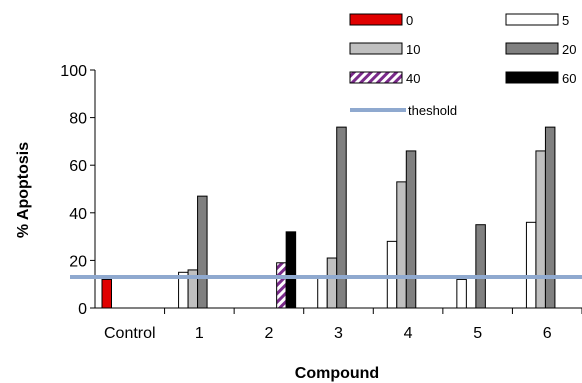 The image size is (582, 383). Describe the element at coordinates (337, 373) in the screenshot. I see `x-axis-title: Compound` at that location.